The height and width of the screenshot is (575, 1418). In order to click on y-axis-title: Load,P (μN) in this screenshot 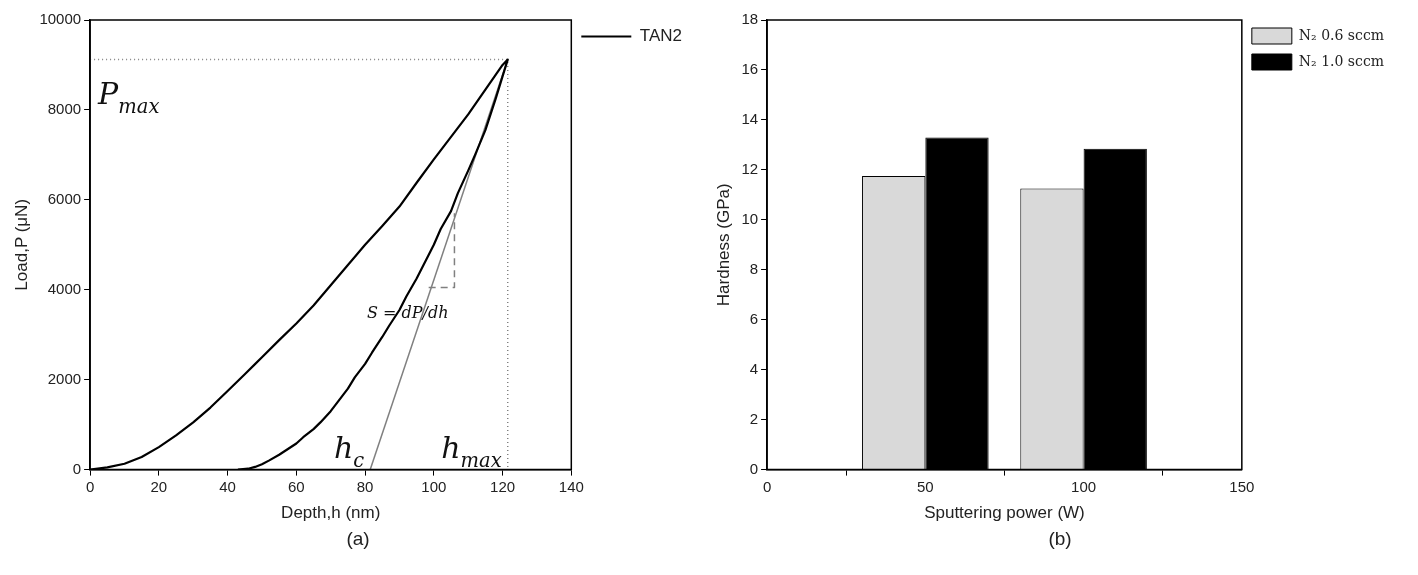, I will do `click(21, 244)`.